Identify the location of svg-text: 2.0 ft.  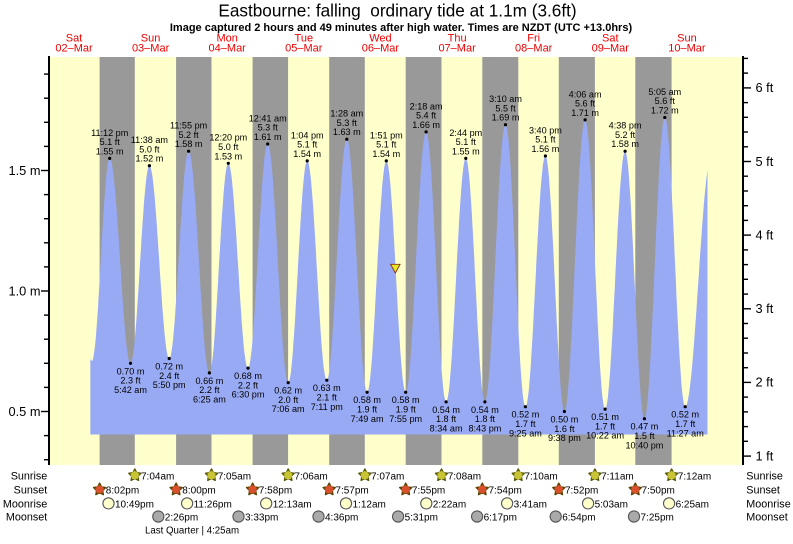
(288, 400).